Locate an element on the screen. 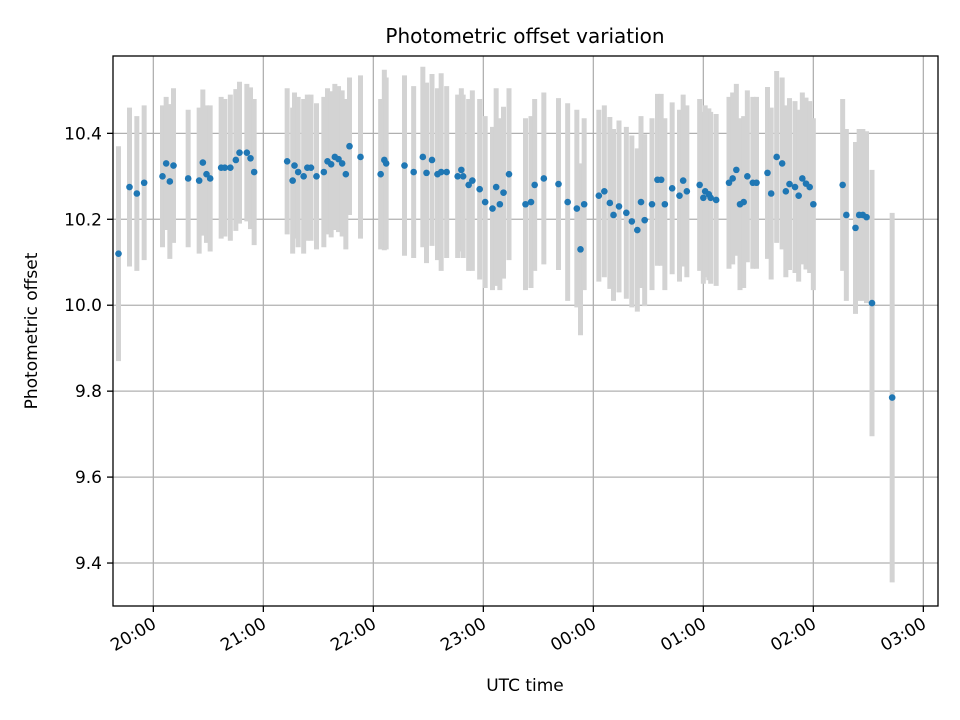  x-tick-label: 03:00 is located at coordinates (903, 635).